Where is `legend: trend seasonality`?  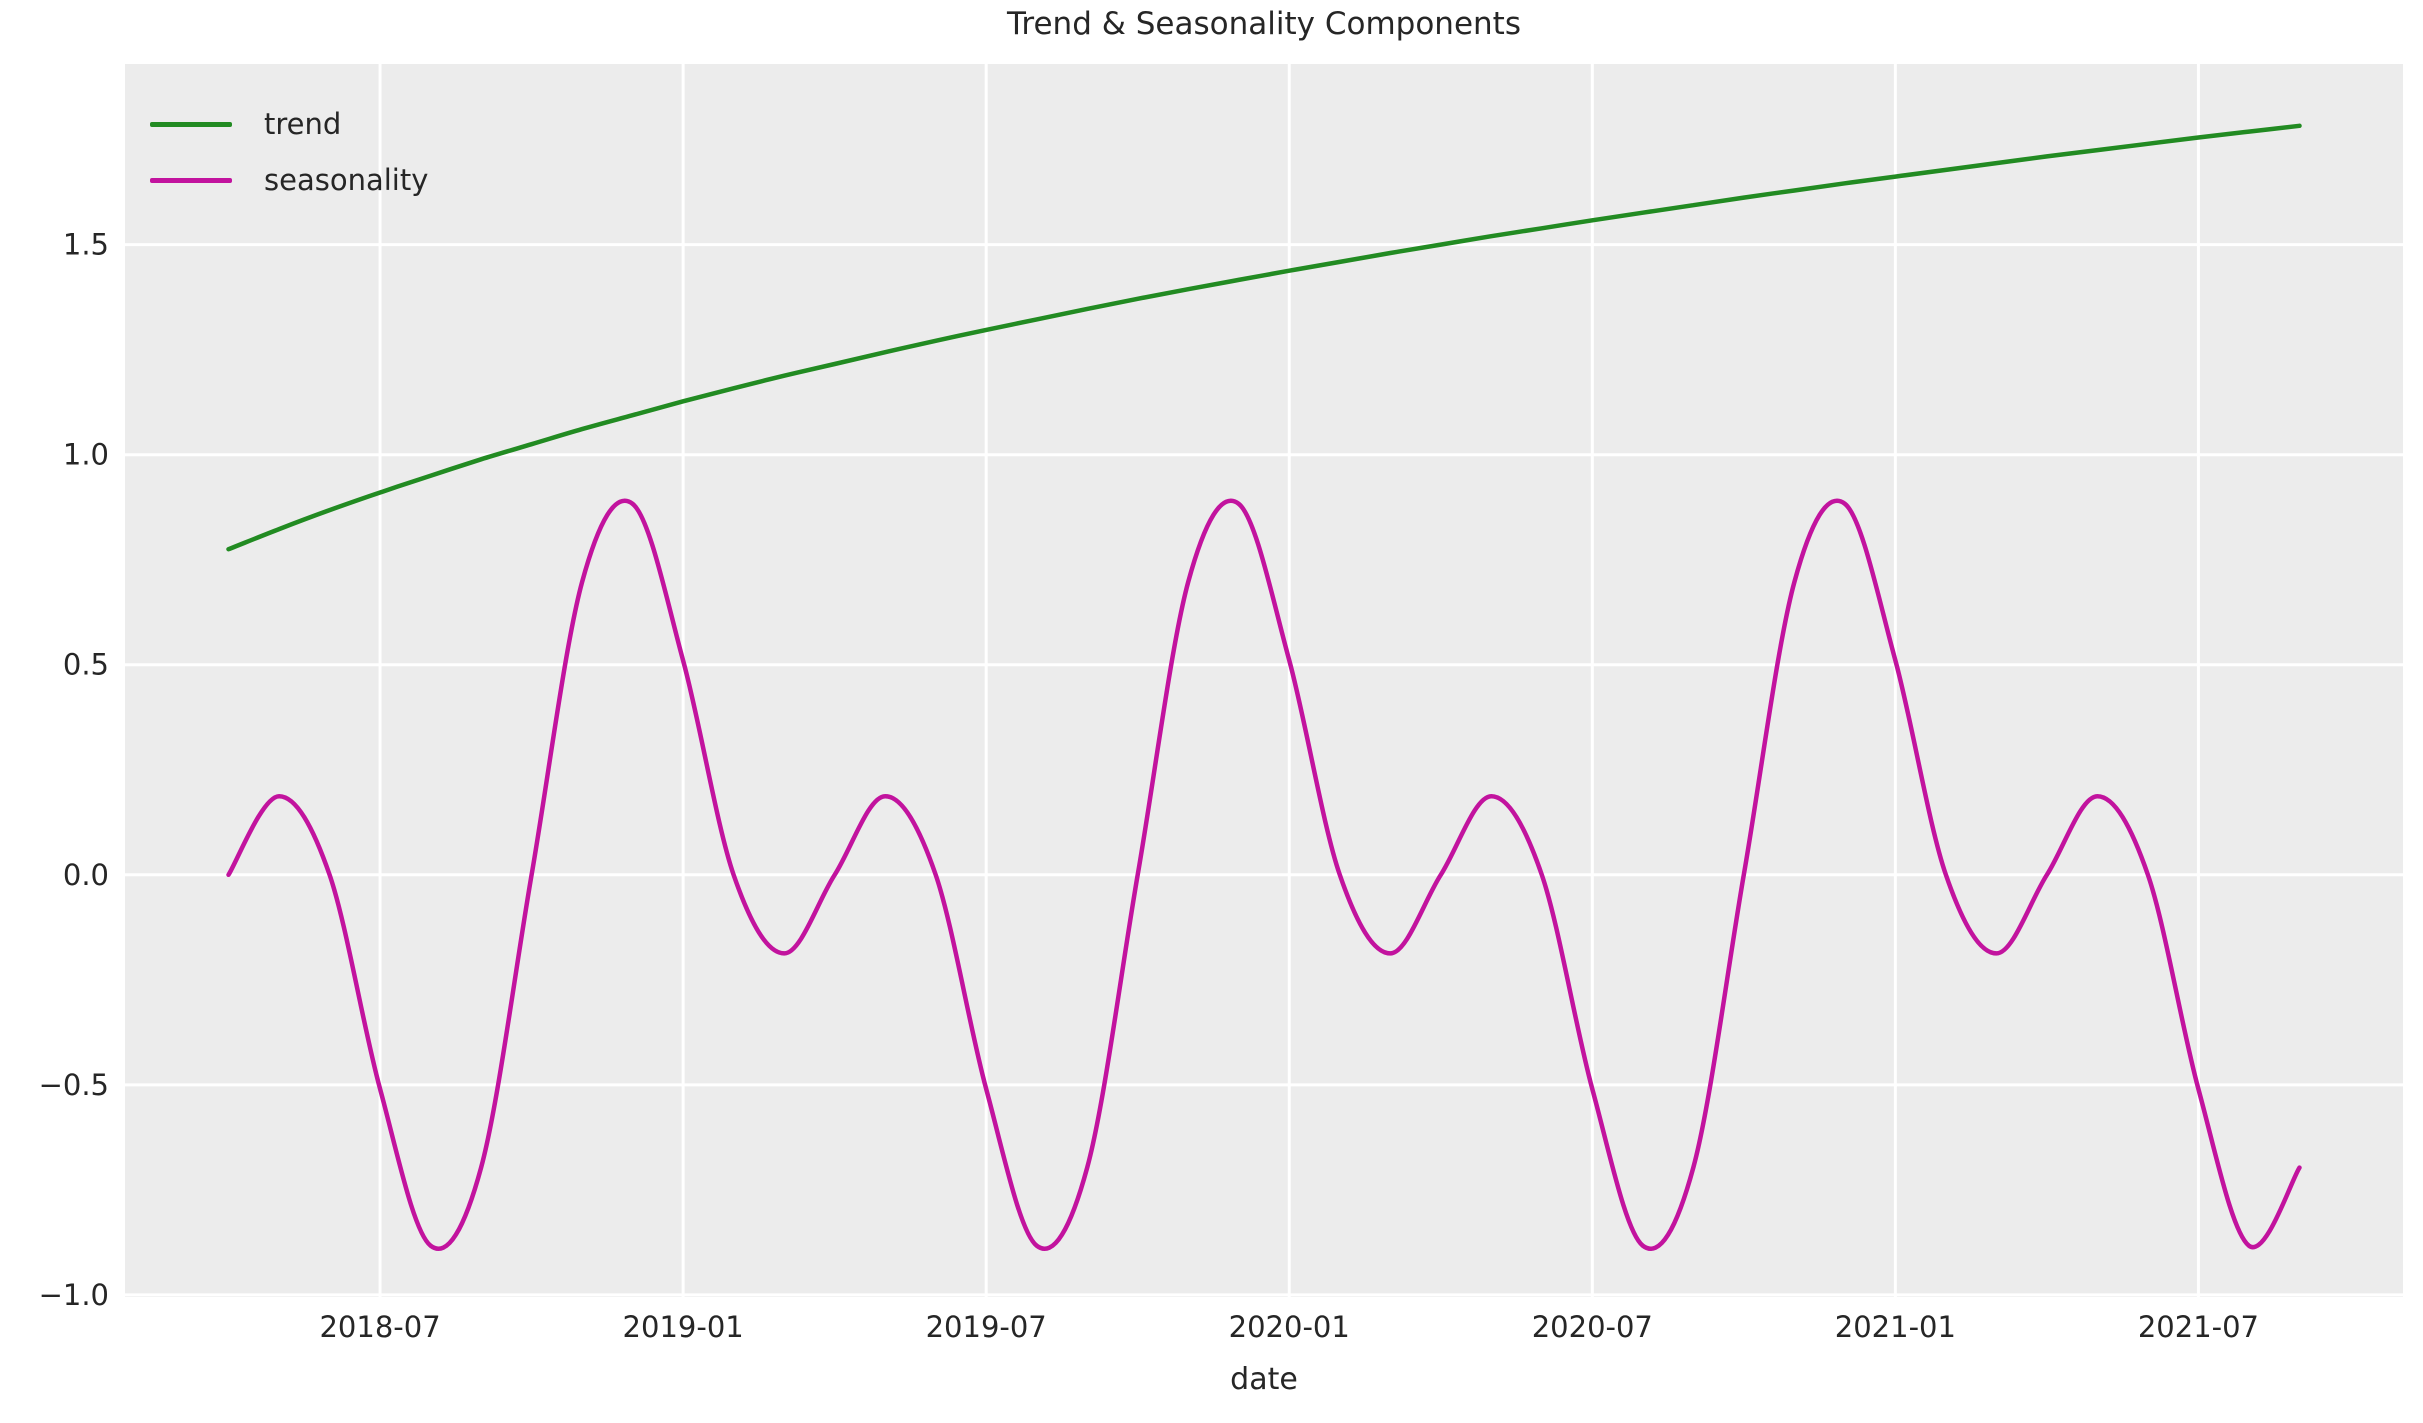 legend: trend seasonality is located at coordinates (289, 152).